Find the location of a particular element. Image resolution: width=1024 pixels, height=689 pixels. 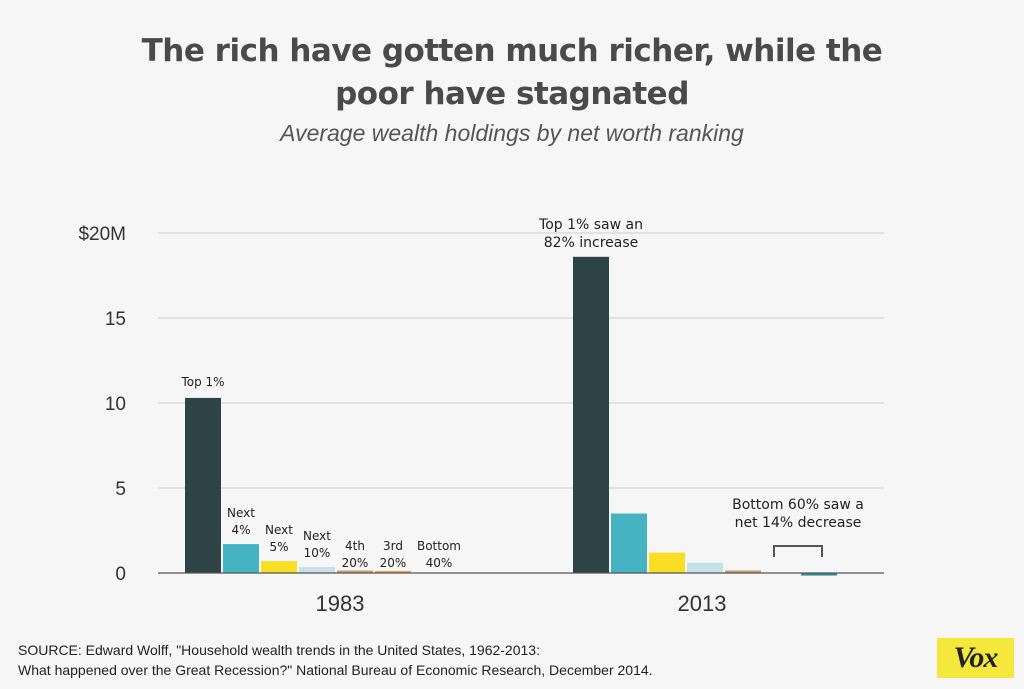

bar-2013-next-5- is located at coordinates (667, 562).